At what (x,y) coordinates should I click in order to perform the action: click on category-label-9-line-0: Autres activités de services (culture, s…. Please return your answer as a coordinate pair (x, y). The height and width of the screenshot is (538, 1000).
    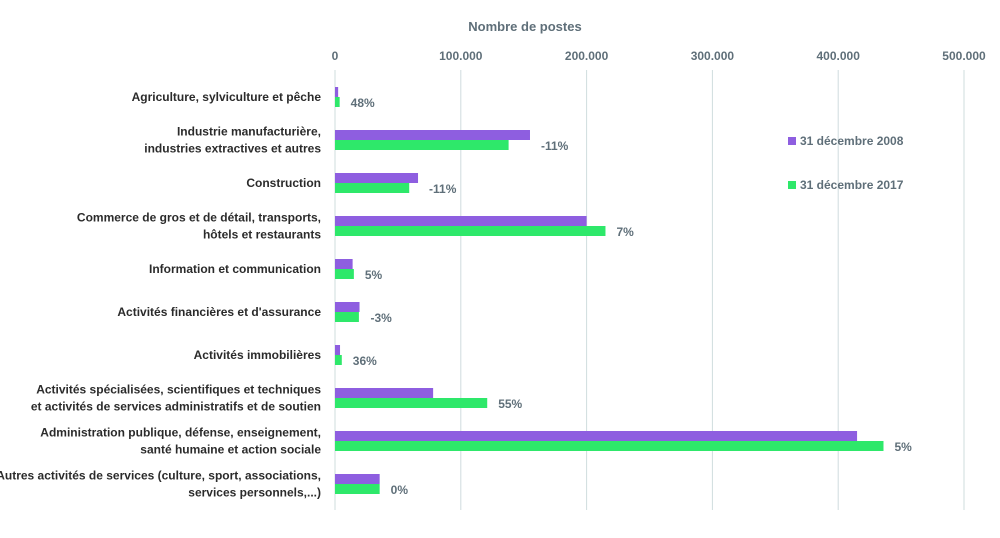
    Looking at the image, I should click on (160, 476).